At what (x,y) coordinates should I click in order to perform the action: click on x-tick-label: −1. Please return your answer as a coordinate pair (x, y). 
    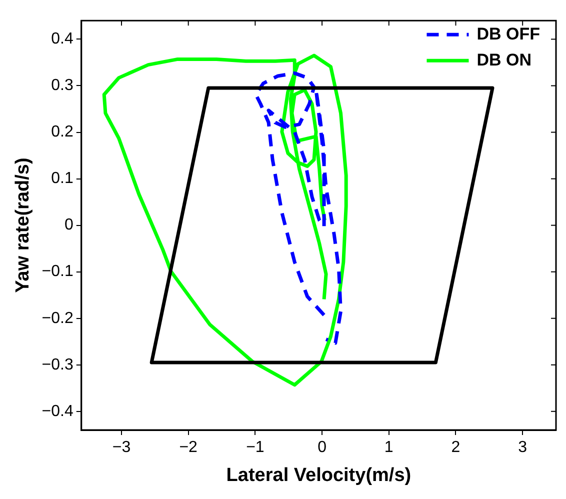
    Looking at the image, I should click on (255, 447).